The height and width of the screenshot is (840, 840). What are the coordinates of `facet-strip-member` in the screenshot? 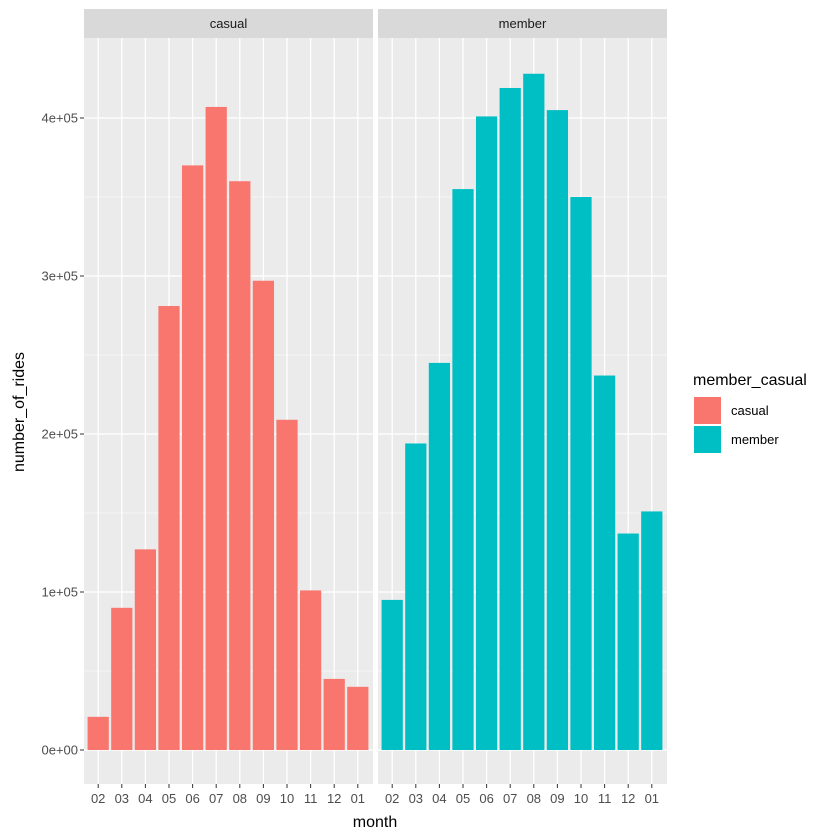 It's located at (522, 23).